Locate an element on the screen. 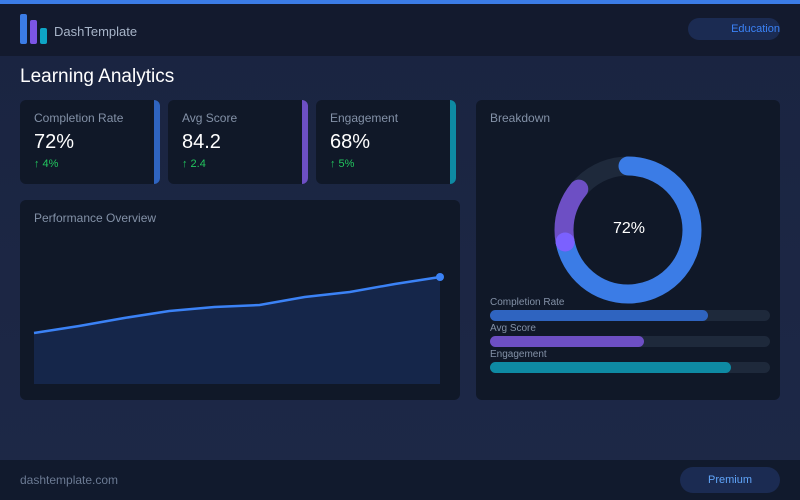  category-pill-label: Education is located at coordinates (755, 29).